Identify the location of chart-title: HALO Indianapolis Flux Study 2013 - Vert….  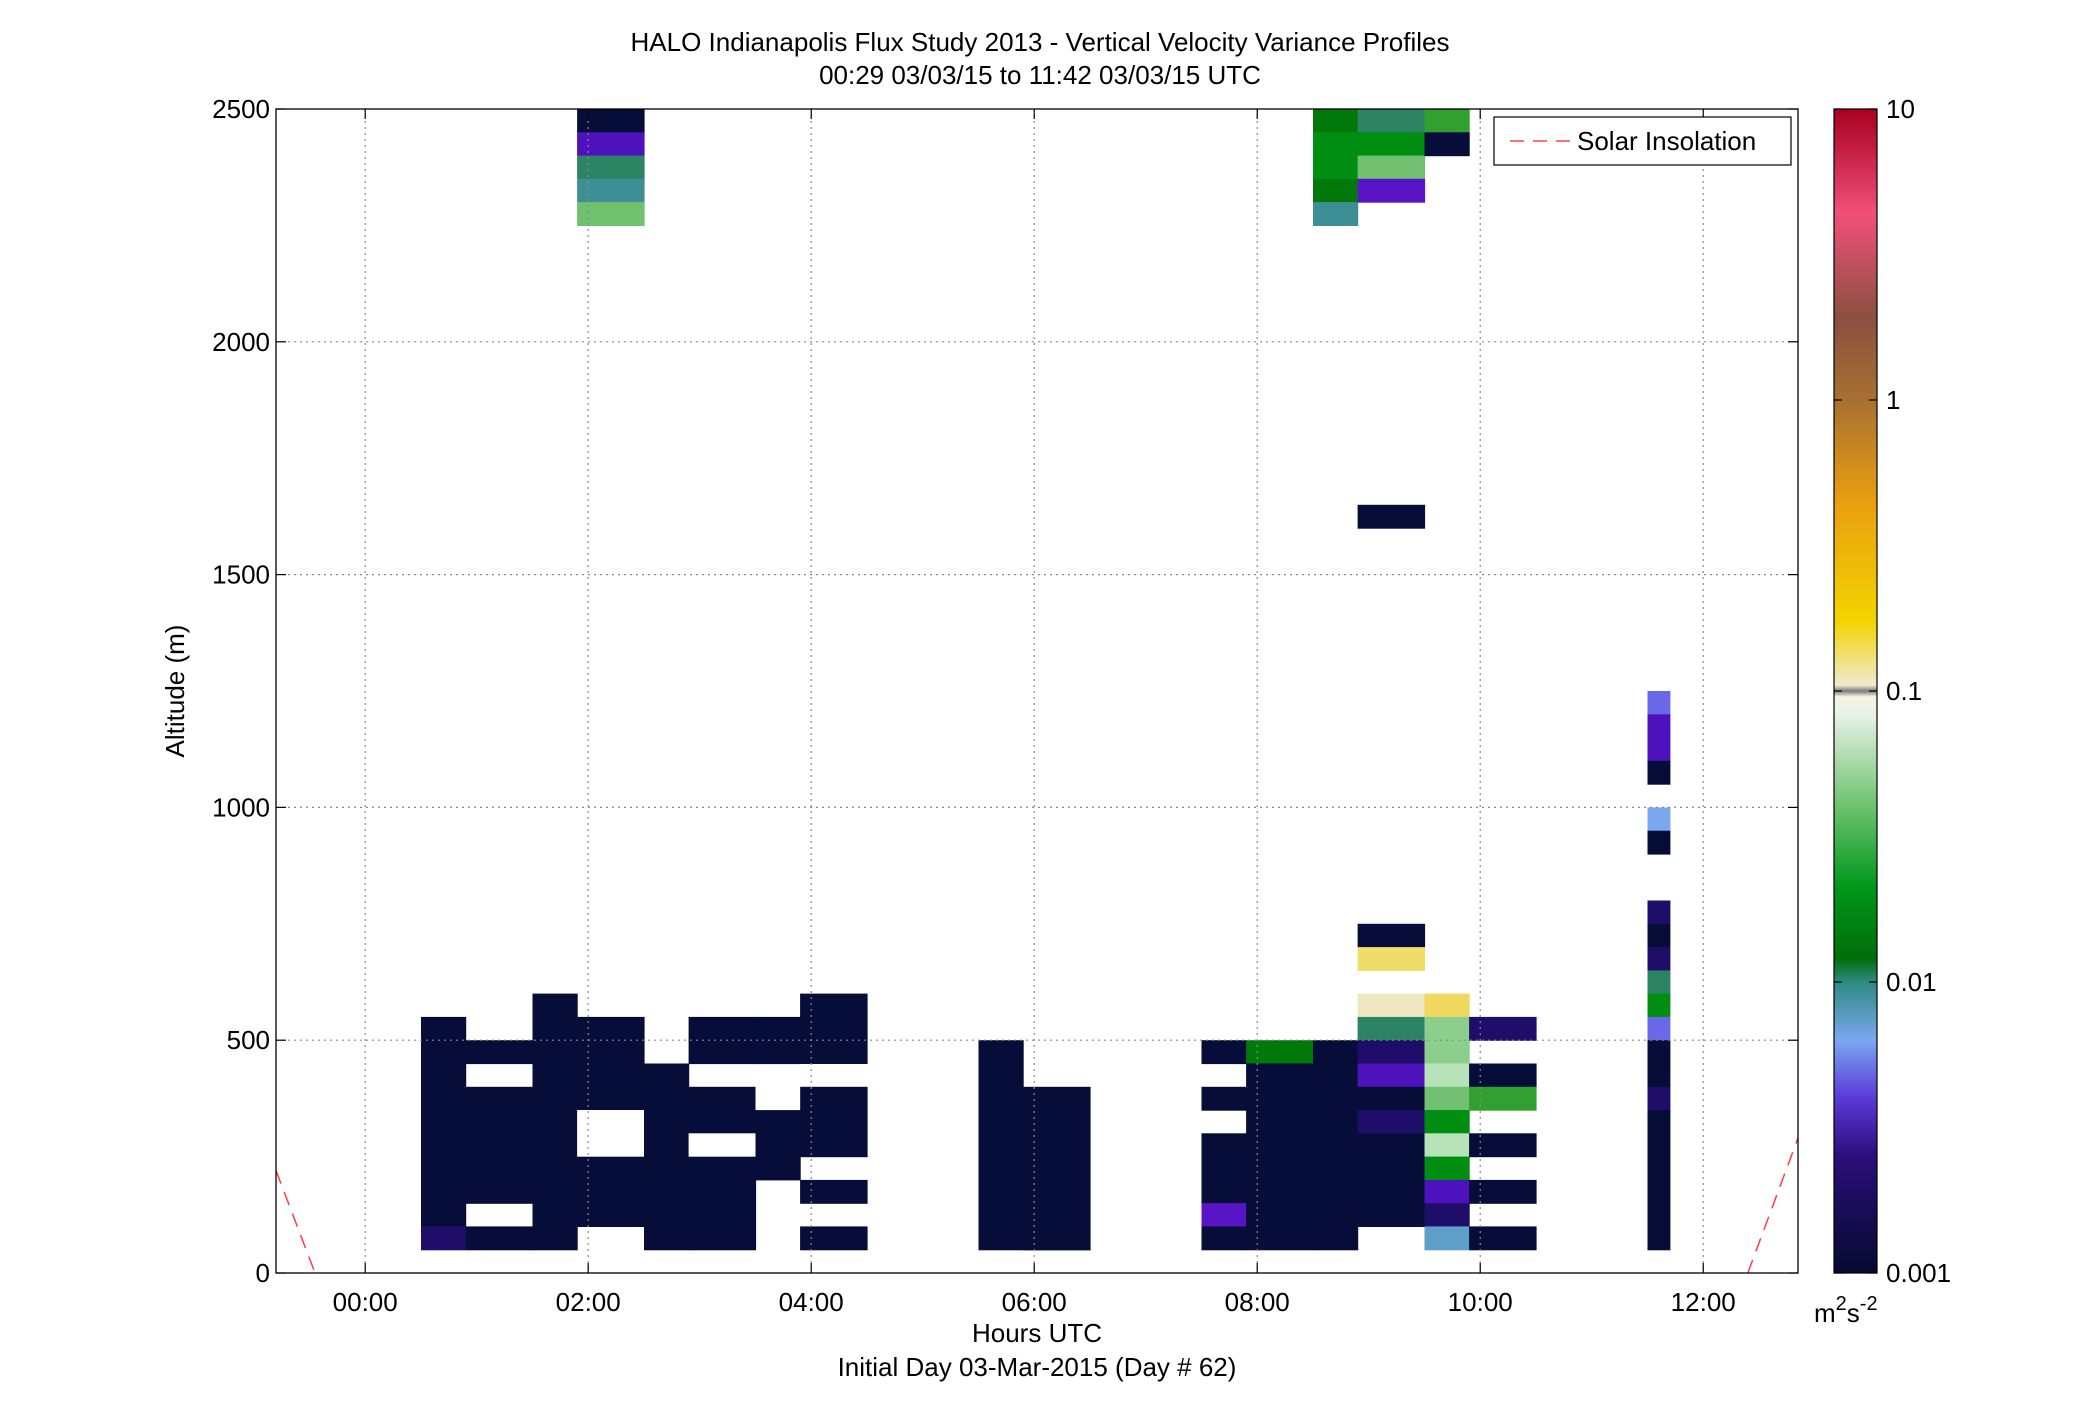
(1040, 42).